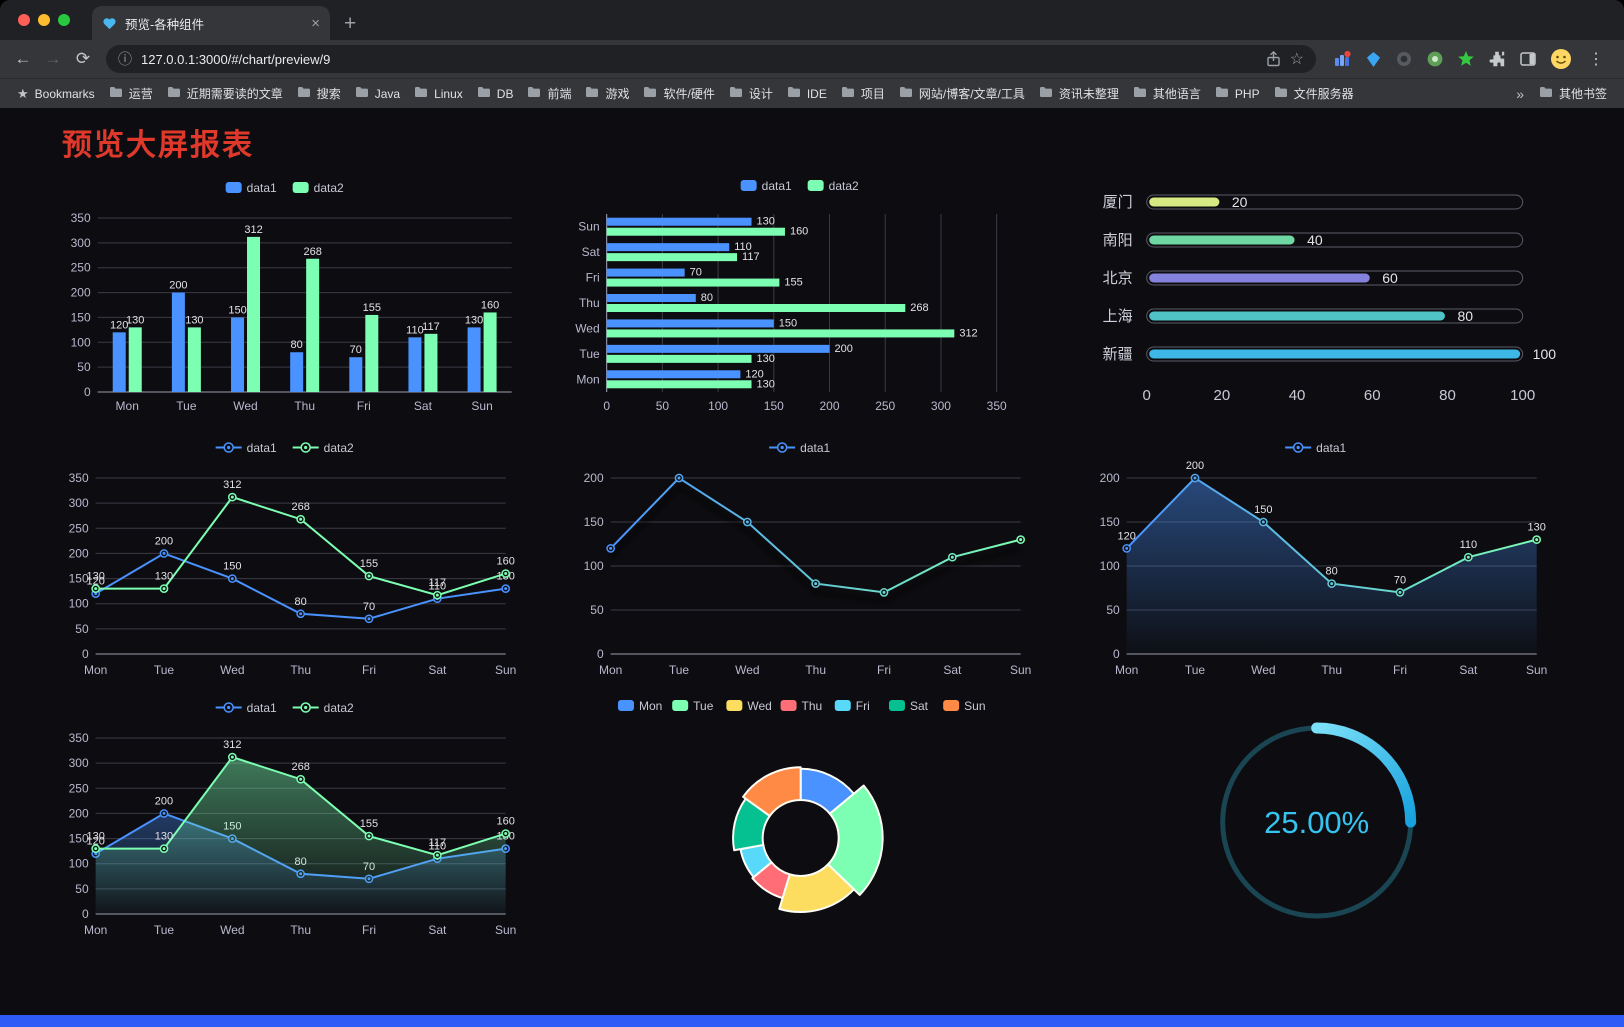 This screenshot has width=1624, height=1027. I want to click on bookmark-folder: PHP, so click(1237, 93).